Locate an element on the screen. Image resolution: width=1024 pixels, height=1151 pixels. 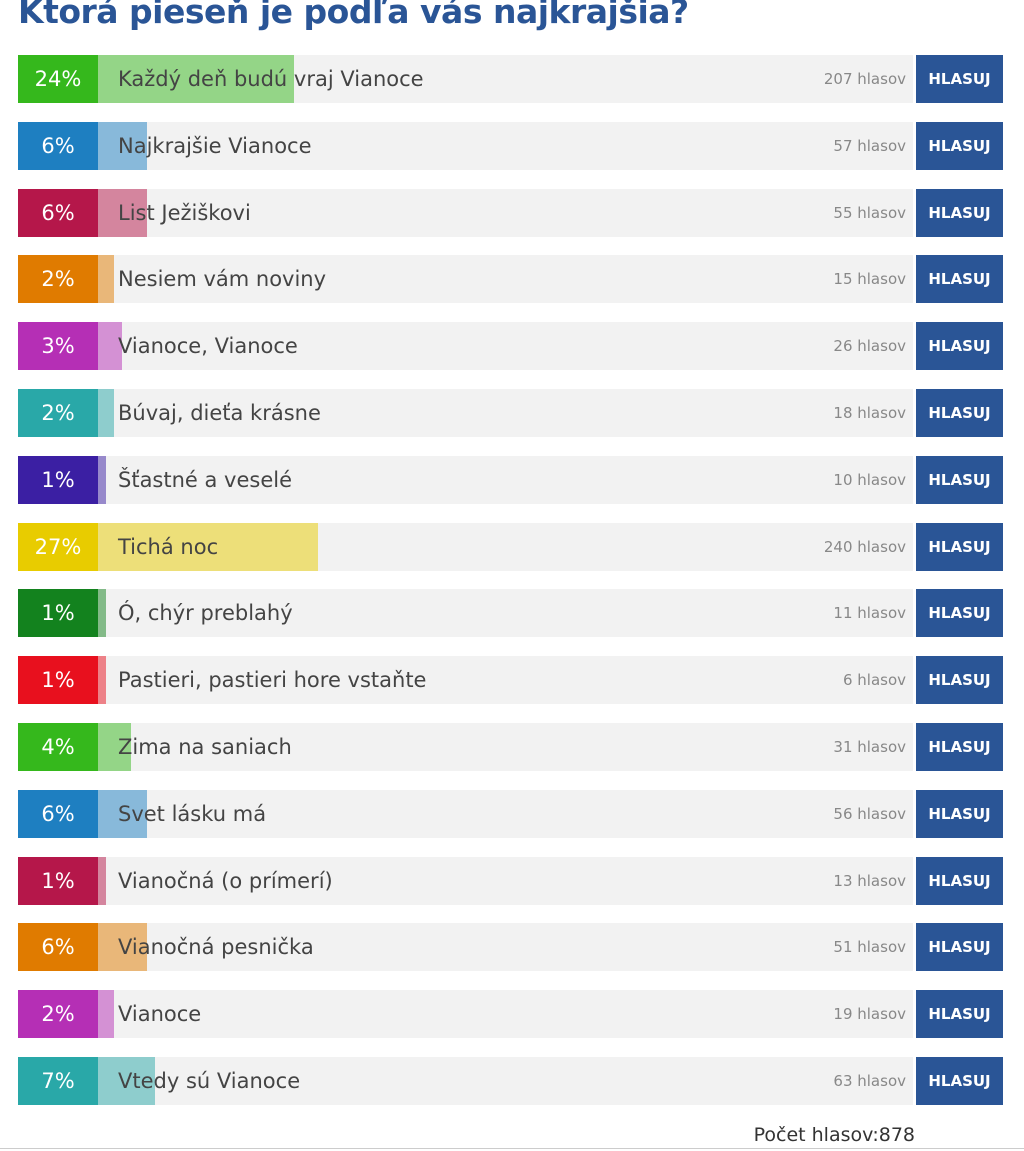
option-label: List Ježiškovi is located at coordinates (184, 212).